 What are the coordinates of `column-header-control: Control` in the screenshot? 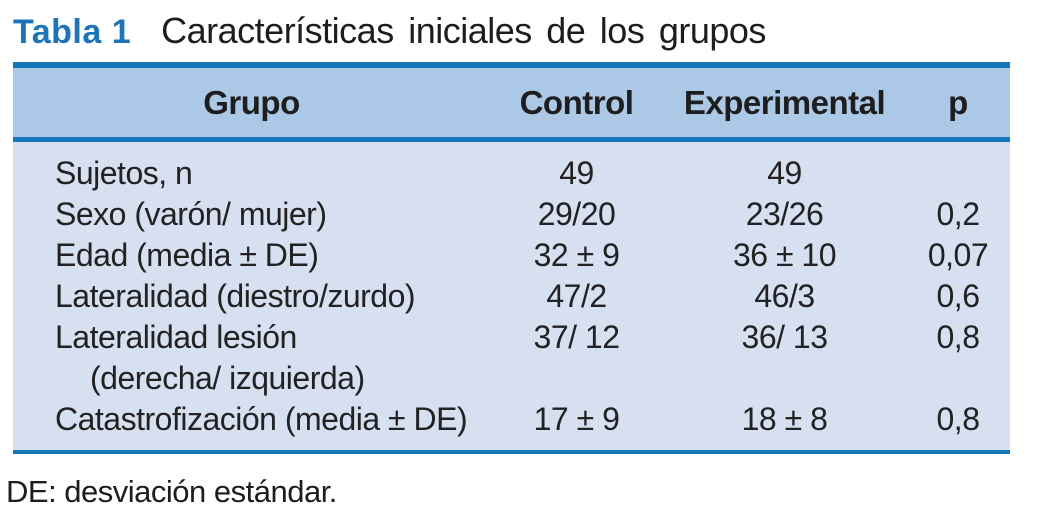 It's located at (576, 102).